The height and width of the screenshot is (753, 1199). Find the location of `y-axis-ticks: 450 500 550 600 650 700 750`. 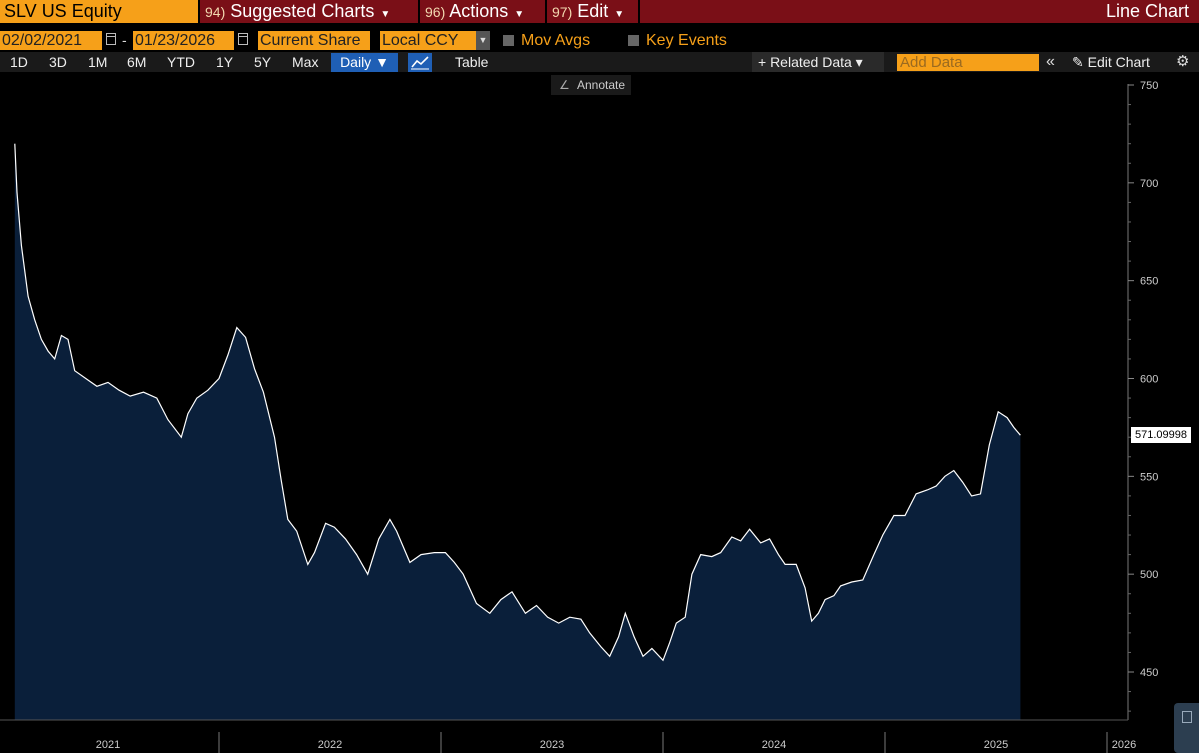

y-axis-ticks: 450 500 550 600 650 700 750 is located at coordinates (1143, 396).